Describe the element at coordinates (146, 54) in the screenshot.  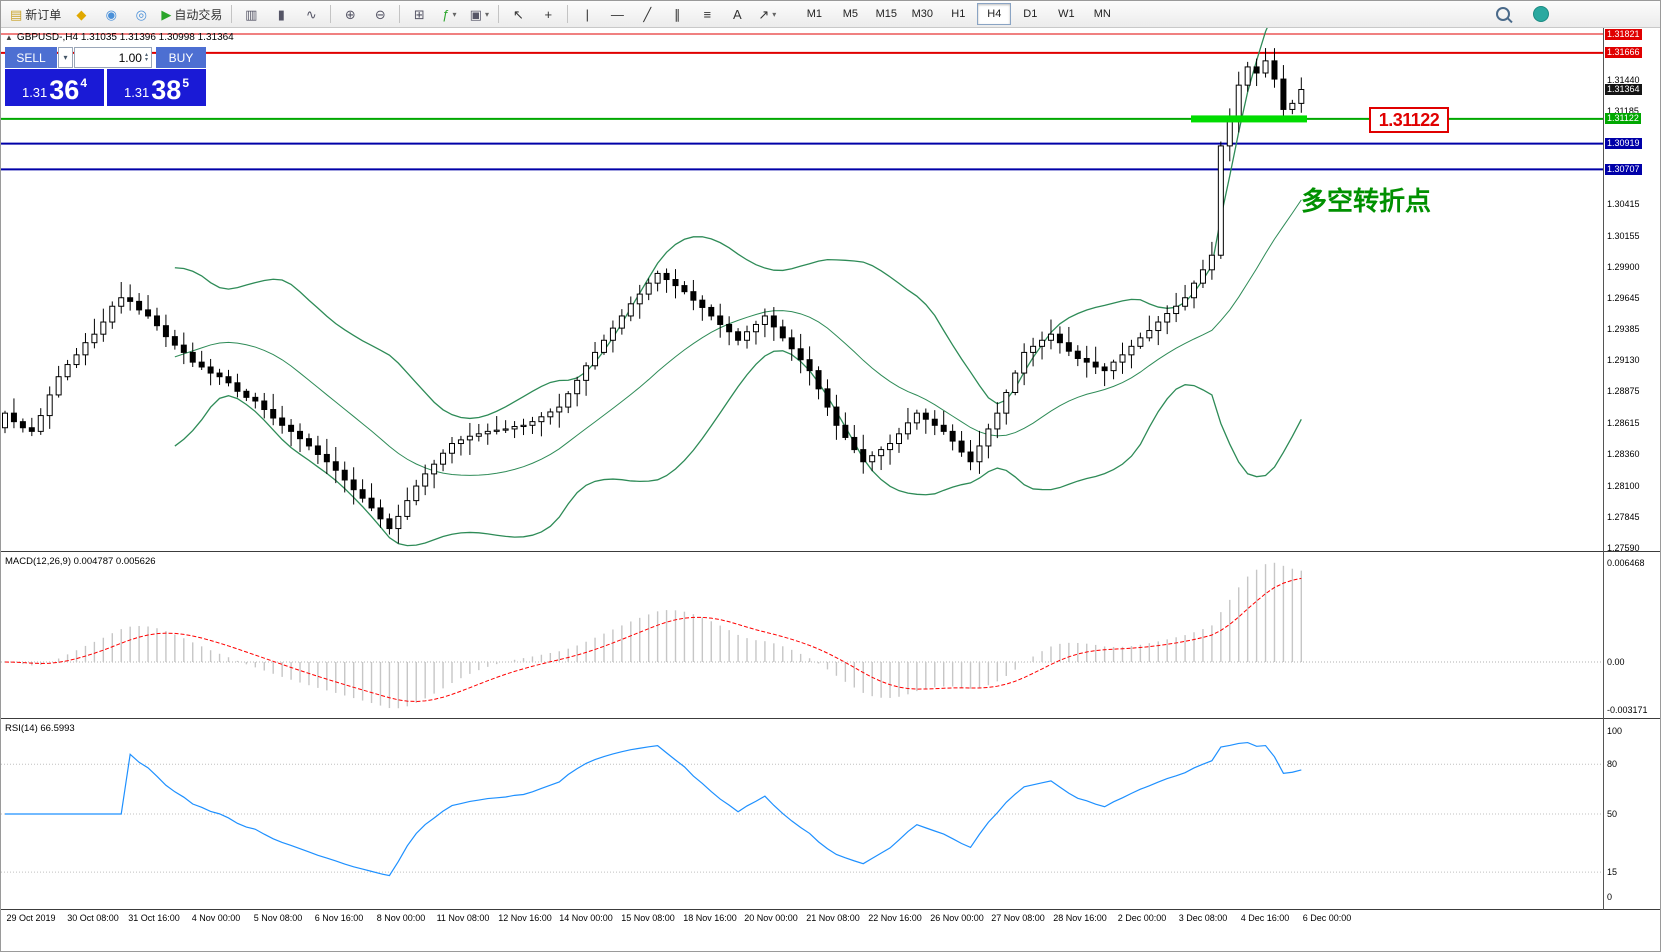
I see `spinner-up-icon: ▴` at that location.